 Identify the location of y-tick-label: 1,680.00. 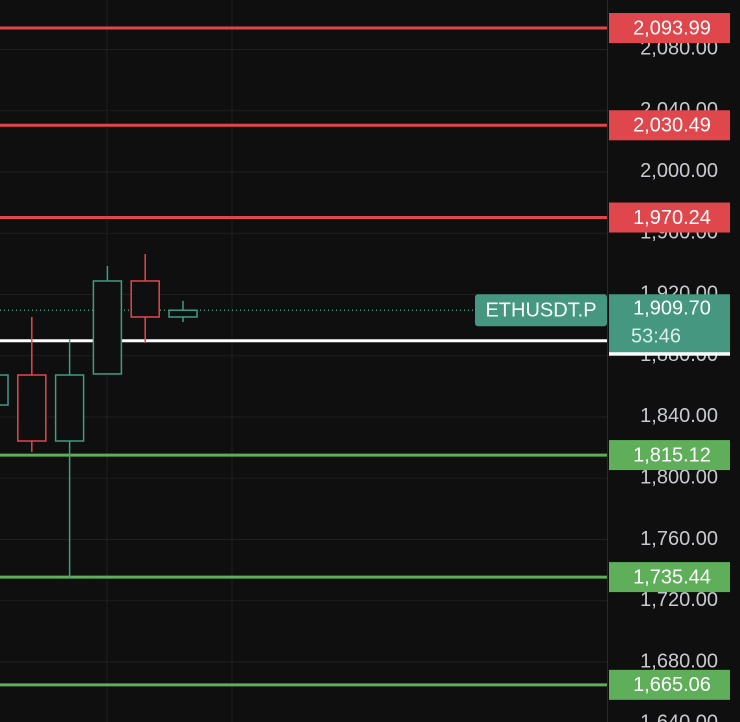
(679, 661).